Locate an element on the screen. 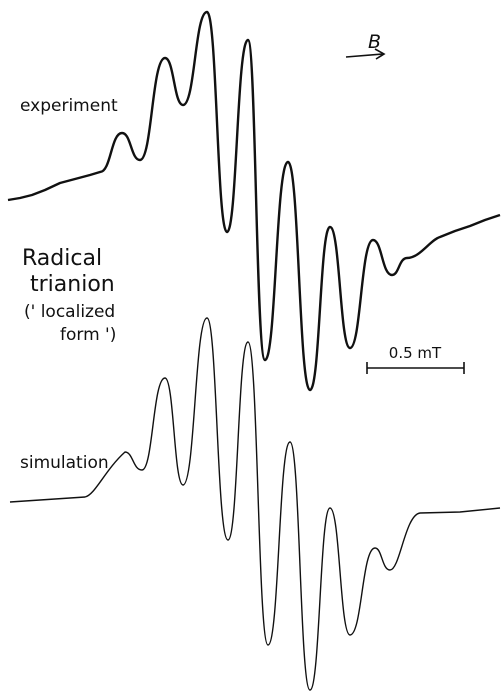 This screenshot has height=696, width=502. scale-label: 0.5 mT is located at coordinates (415, 353).